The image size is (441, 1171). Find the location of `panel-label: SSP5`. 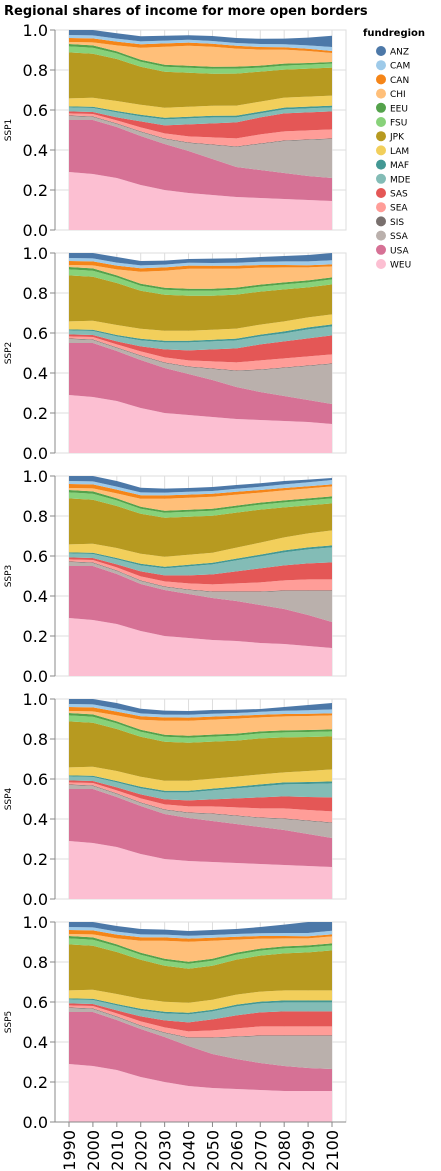

panel-label: SSP5 is located at coordinates (9, 1022).